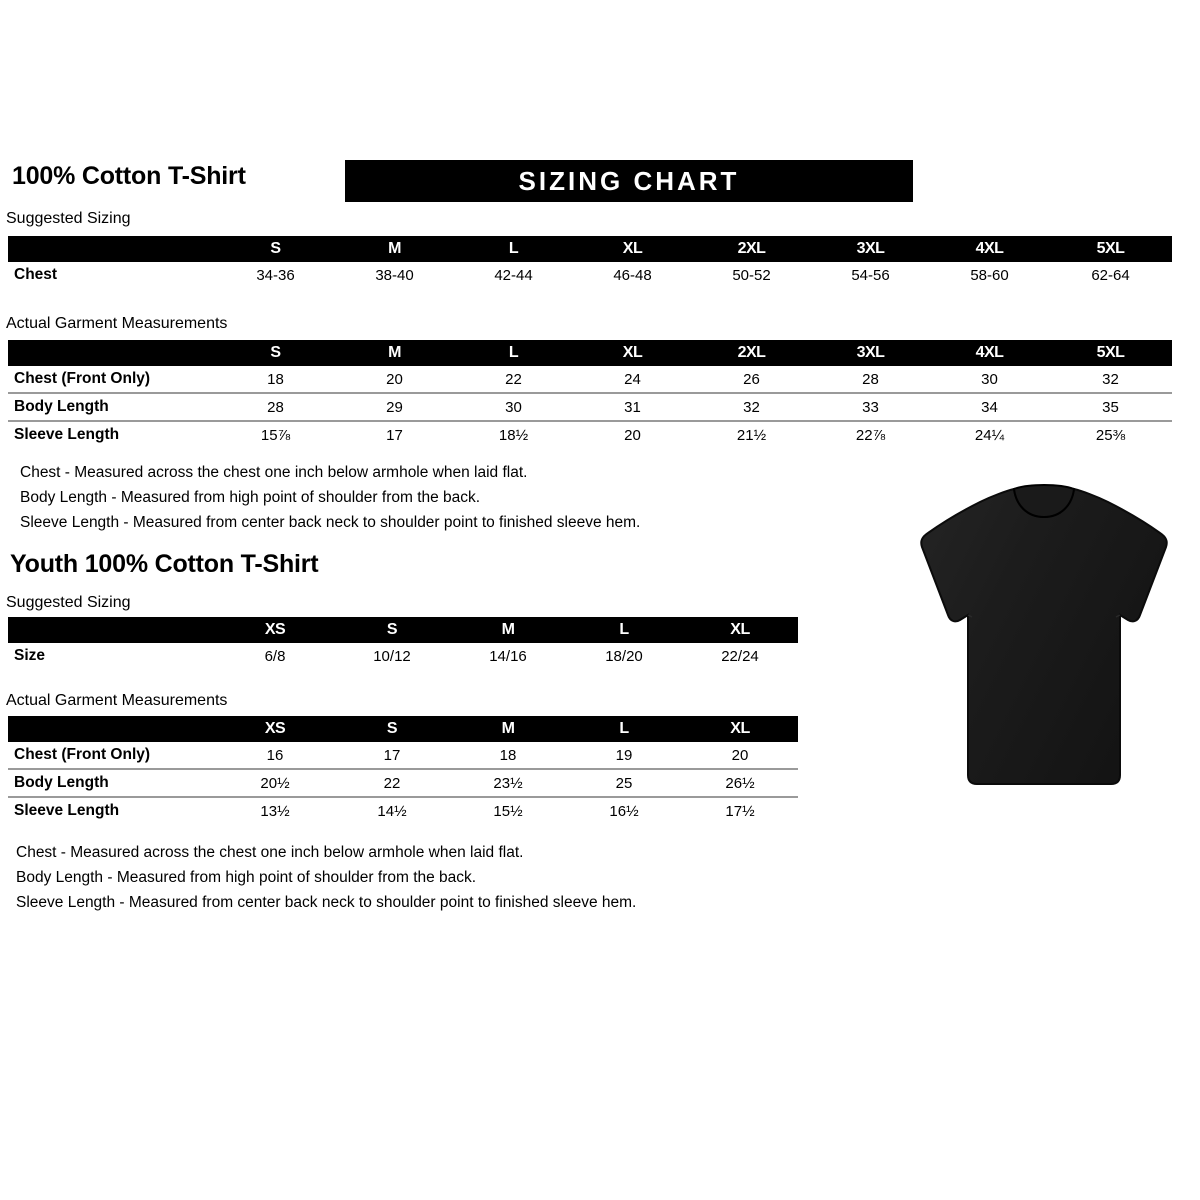  Describe the element at coordinates (513, 434) in the screenshot. I see `cell-sleevelength-l: 18½` at that location.